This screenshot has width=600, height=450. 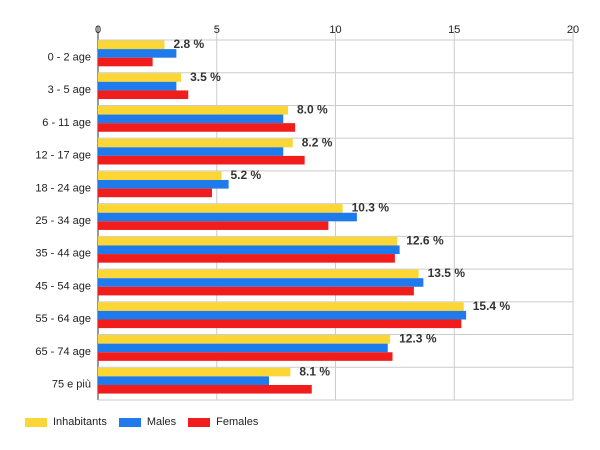 What do you see at coordinates (63, 188) in the screenshot?
I see `category-label: 18 - 24 age` at bounding box center [63, 188].